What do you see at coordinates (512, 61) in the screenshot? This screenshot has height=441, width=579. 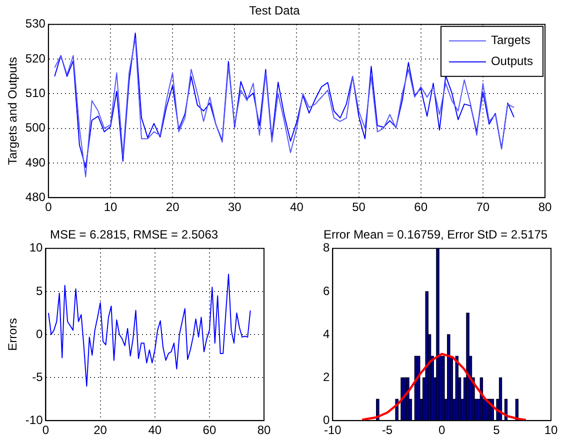 I see `legend-label: Outputs` at bounding box center [512, 61].